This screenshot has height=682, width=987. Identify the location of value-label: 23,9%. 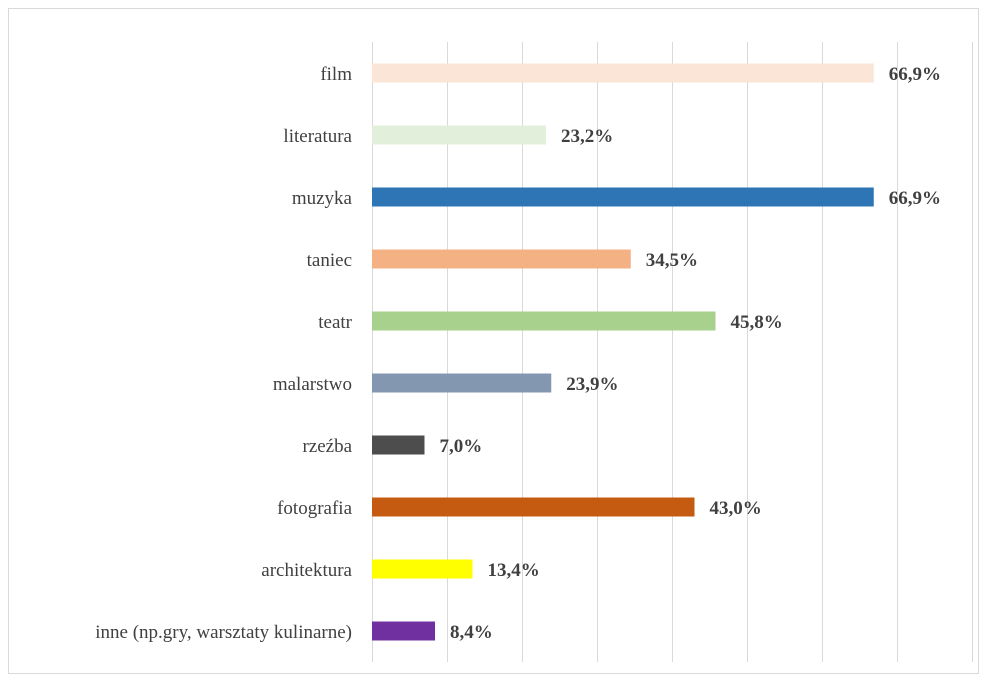
(592, 384).